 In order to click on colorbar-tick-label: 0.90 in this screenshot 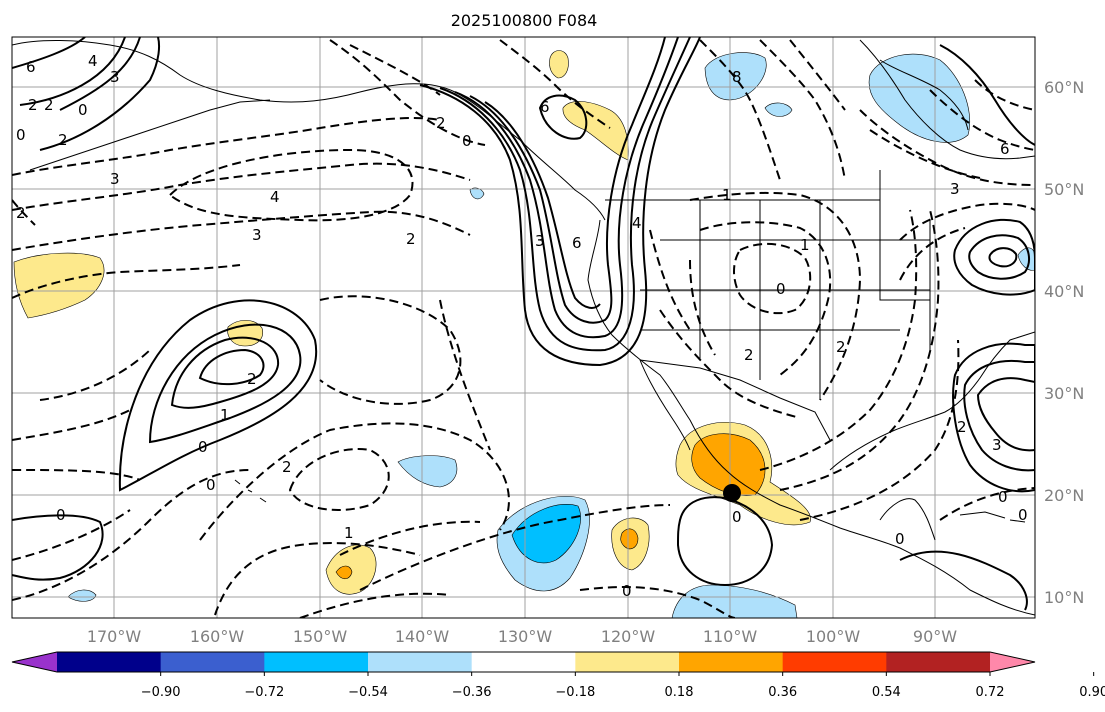, I will do `click(1092, 692)`.